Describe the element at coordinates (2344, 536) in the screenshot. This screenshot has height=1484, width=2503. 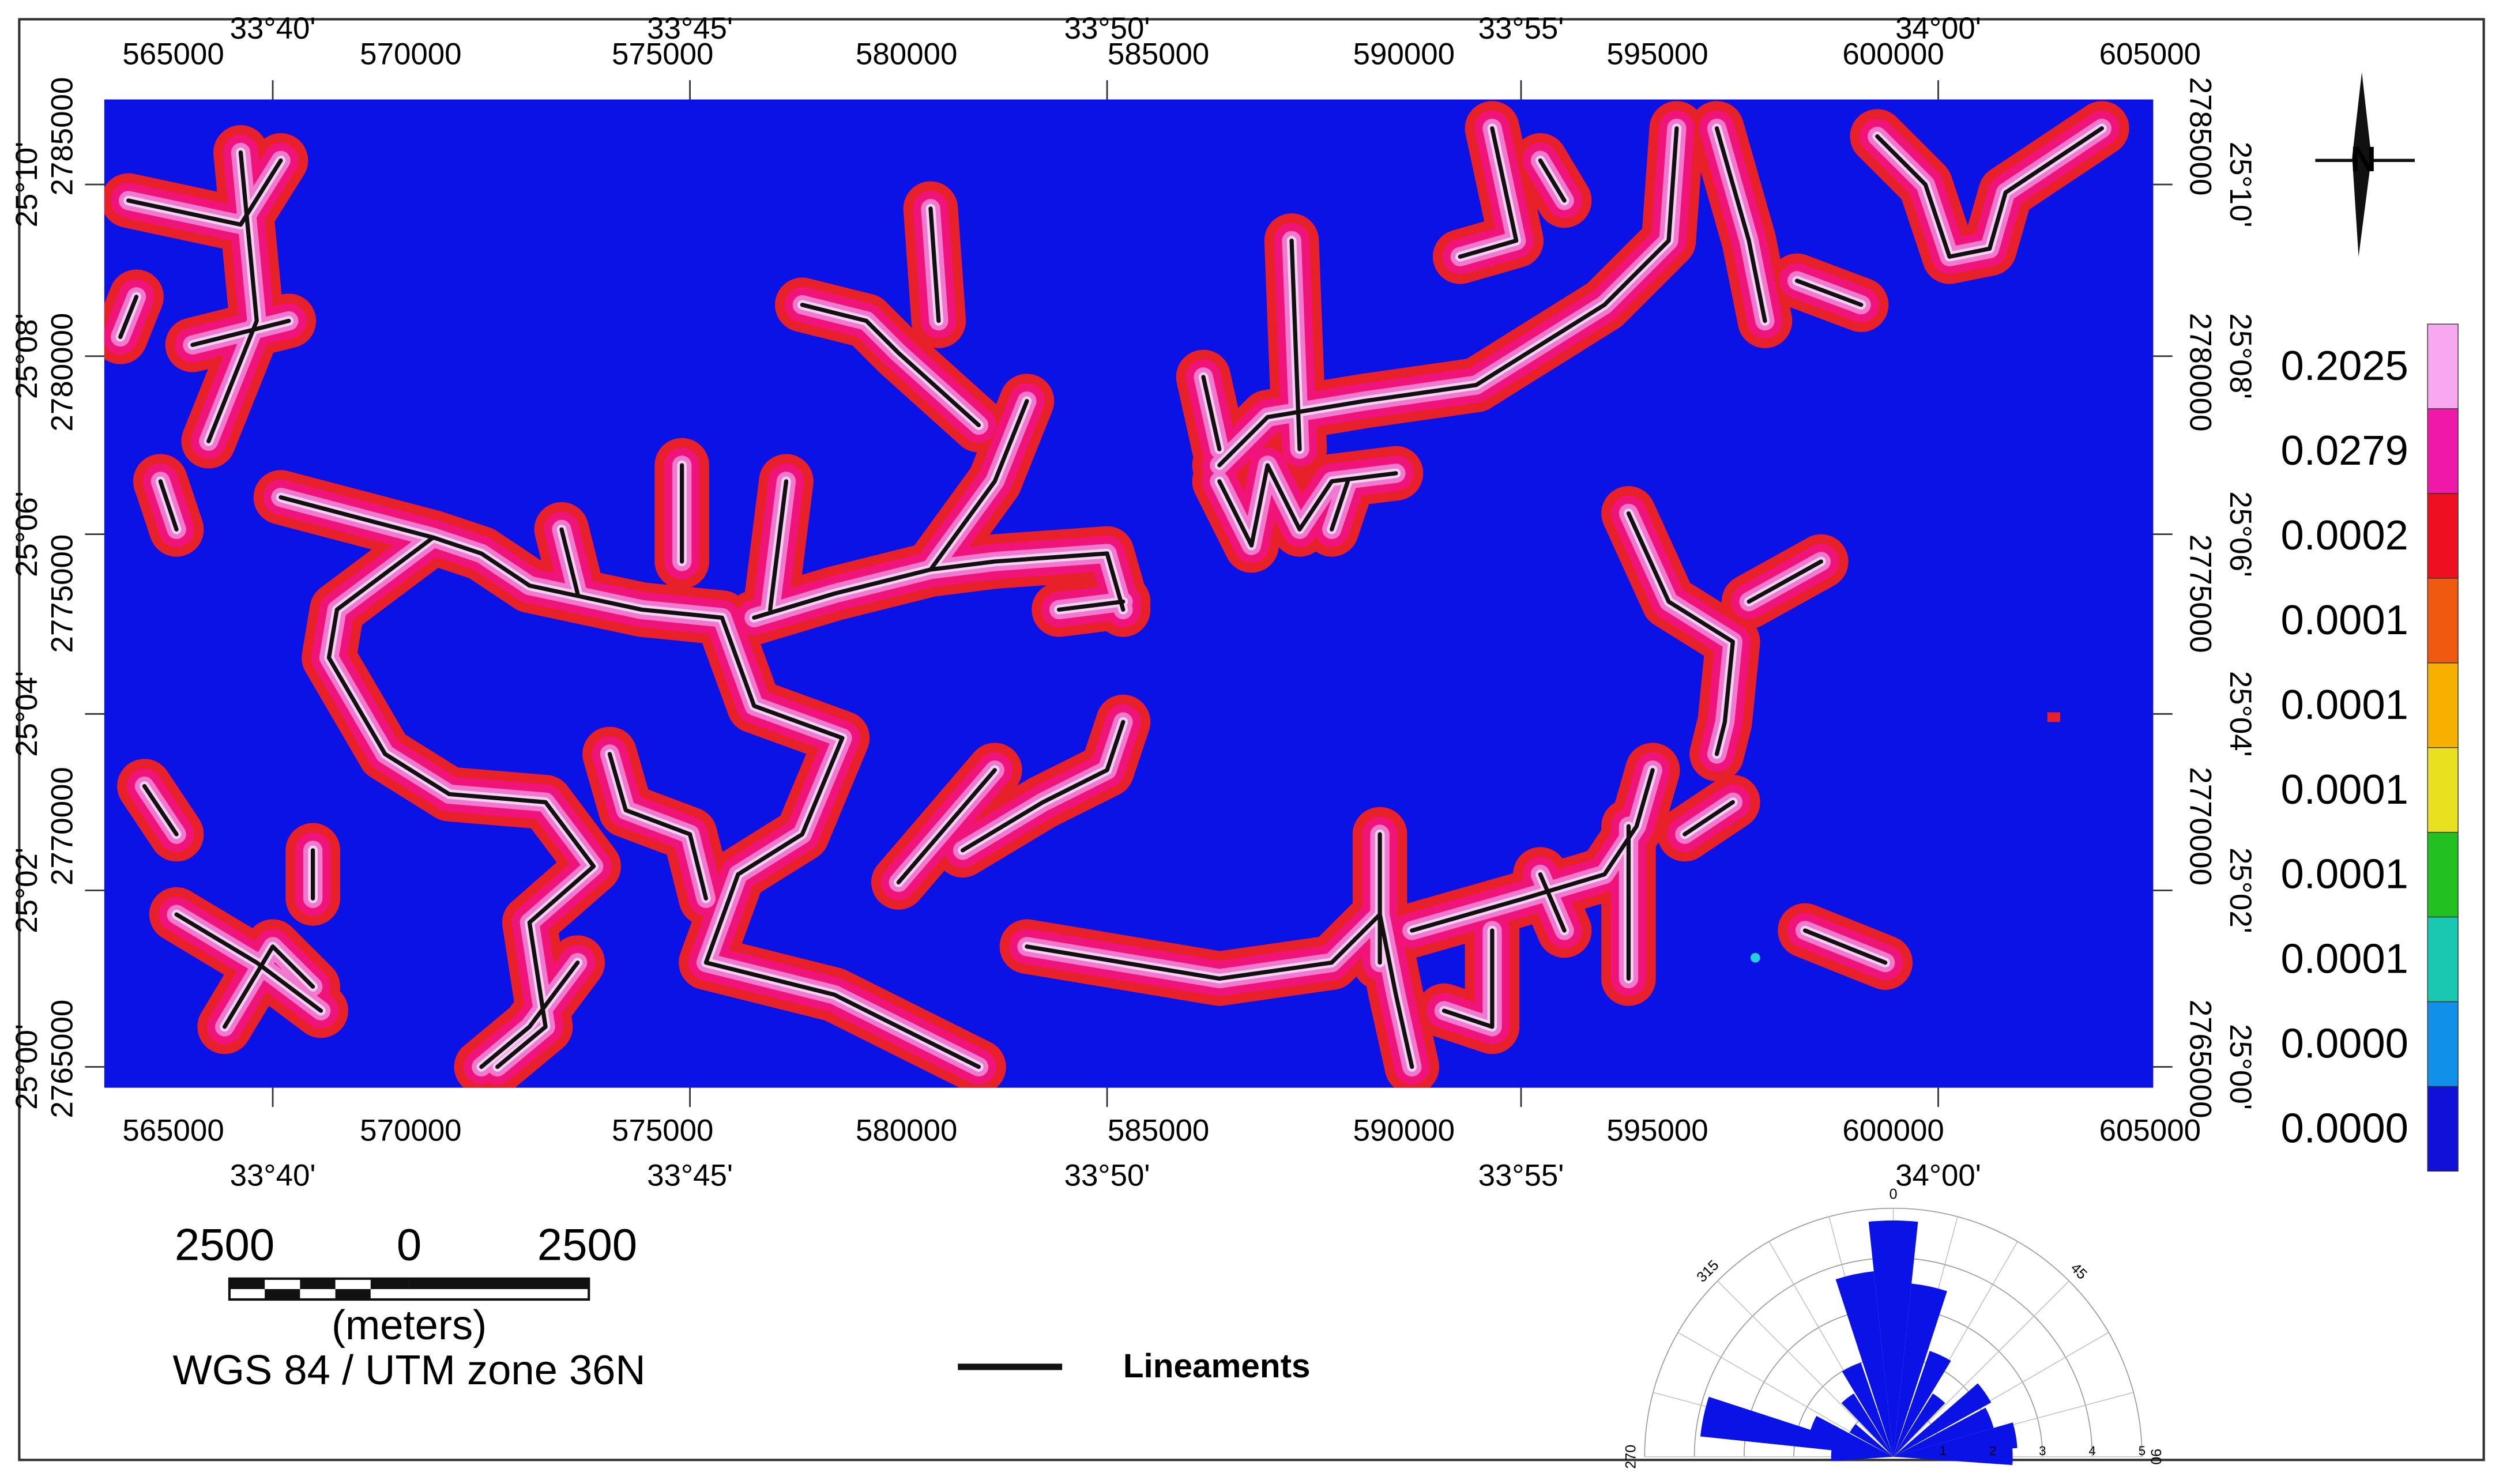
I see `colorbar-label: 0.0002` at that location.